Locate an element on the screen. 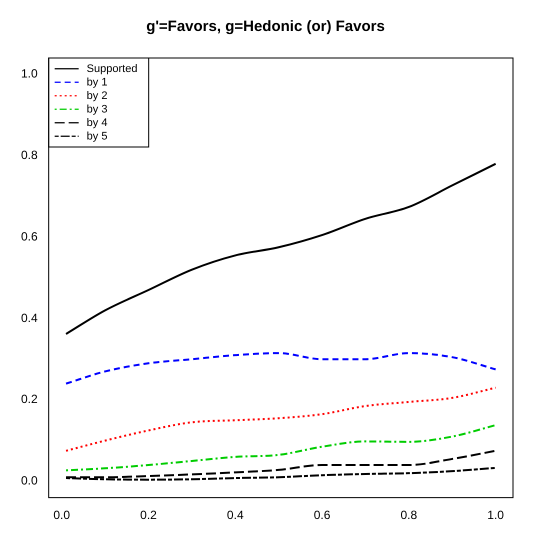  legend-label: by 3 is located at coordinates (97, 109).